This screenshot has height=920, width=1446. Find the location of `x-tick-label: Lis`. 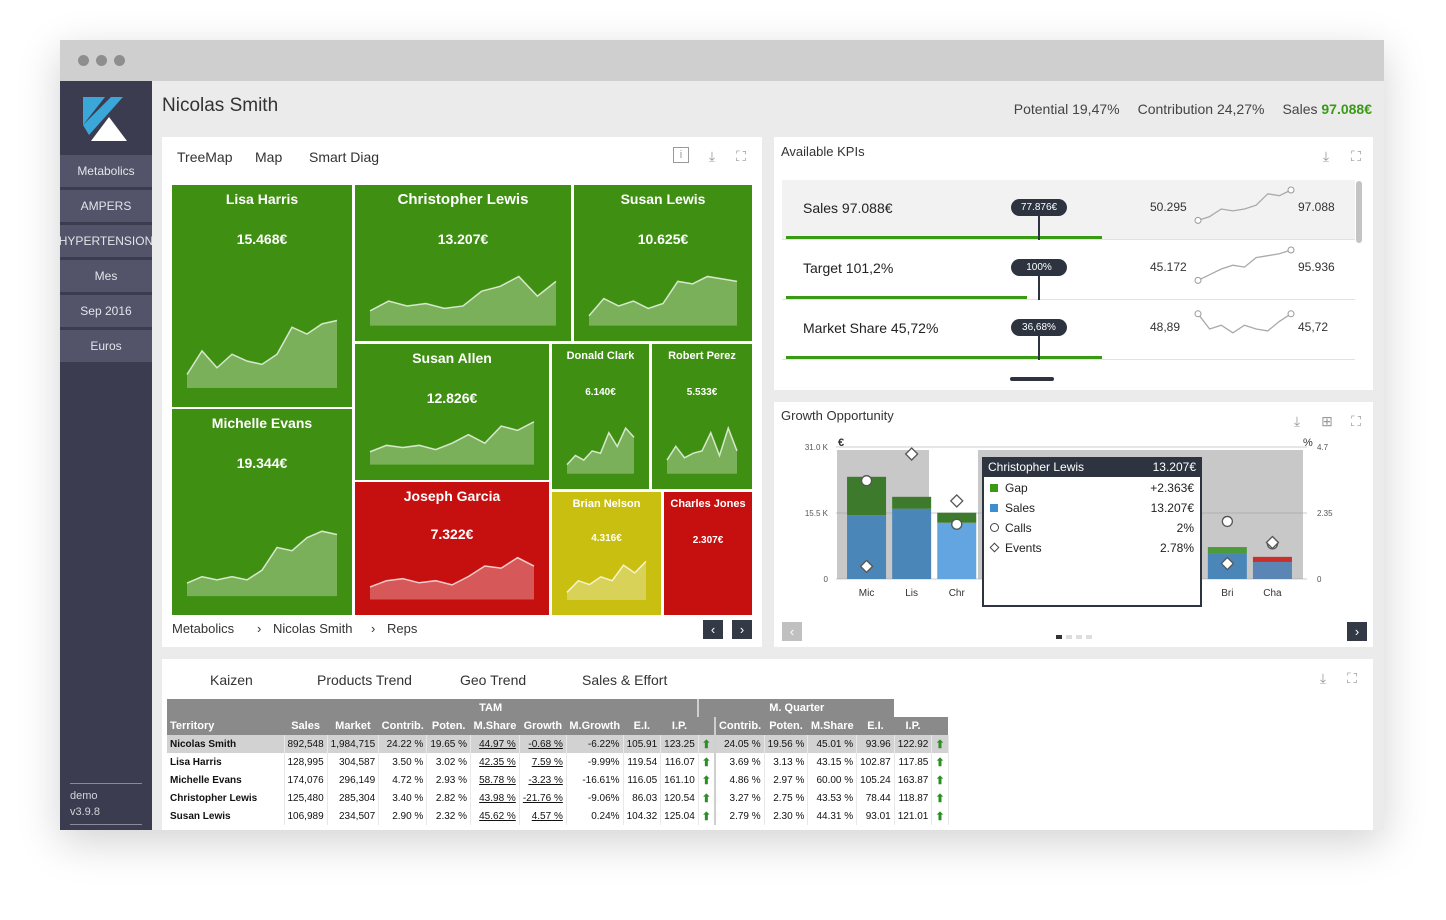

x-tick-label: Lis is located at coordinates (911, 593).